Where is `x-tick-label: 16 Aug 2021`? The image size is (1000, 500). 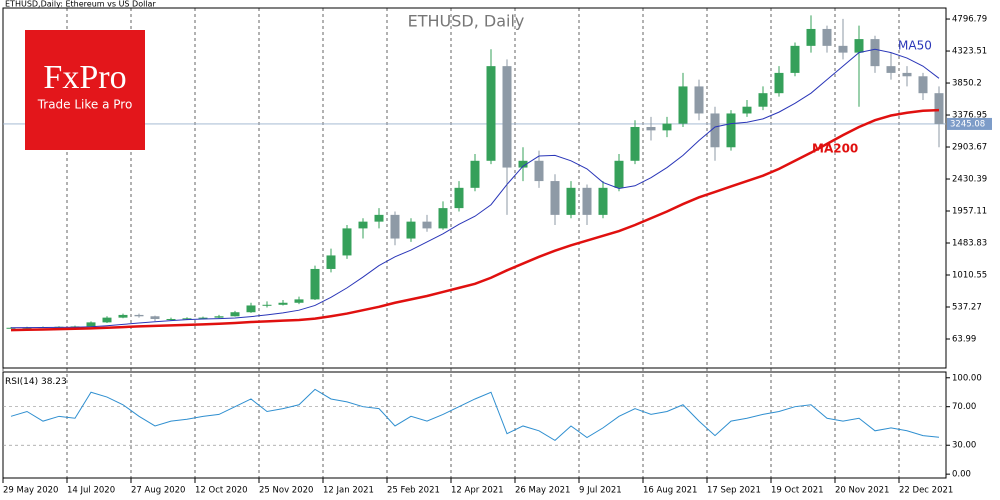
x-tick-label: 16 Aug 2021 is located at coordinates (670, 491).